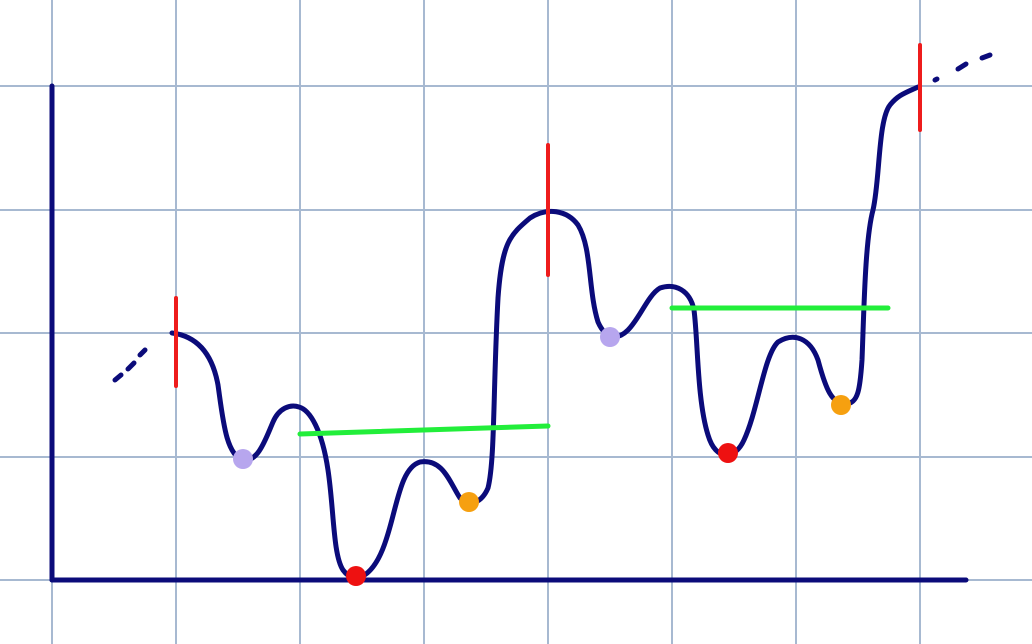 Image resolution: width=1032 pixels, height=644 pixels. Describe the element at coordinates (130, 365) in the screenshot. I see `leading-dash` at that location.